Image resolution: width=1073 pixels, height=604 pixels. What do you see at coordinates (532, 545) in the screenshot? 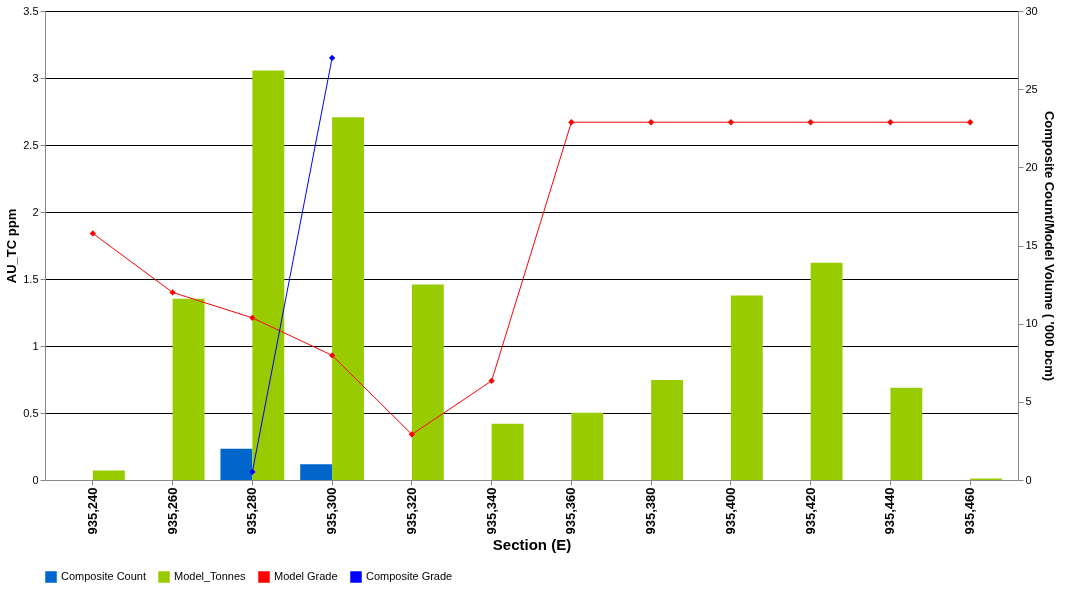
I see `x-axis-title: Section (E)` at bounding box center [532, 545].